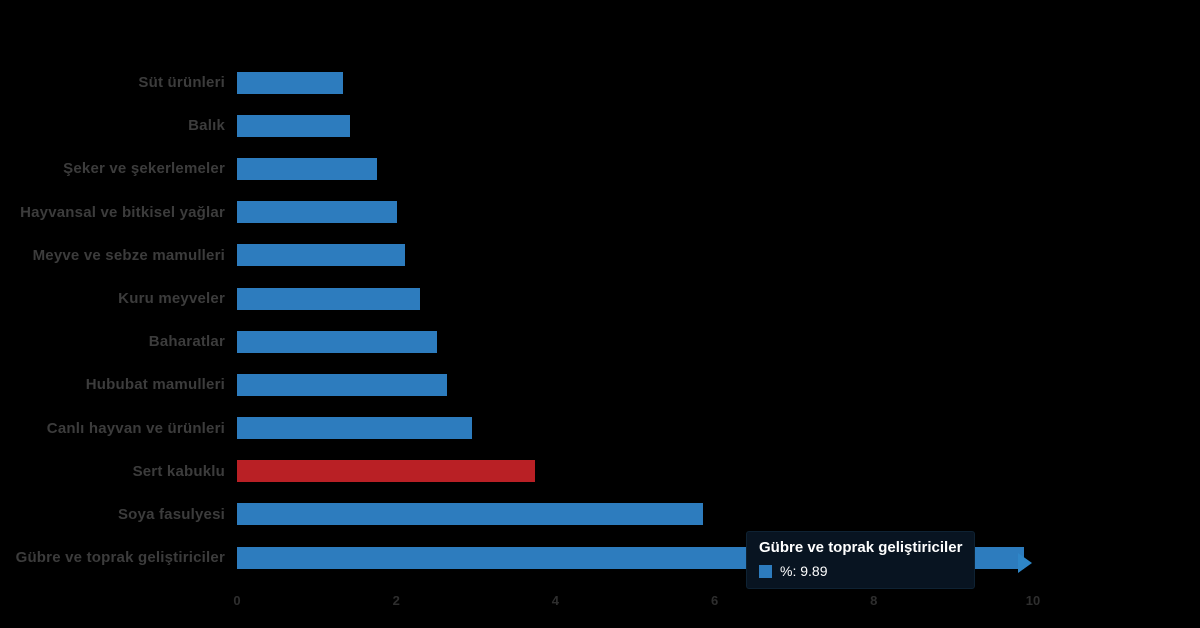 This screenshot has height=628, width=1200. I want to click on x-tick-label: 0, so click(237, 600).